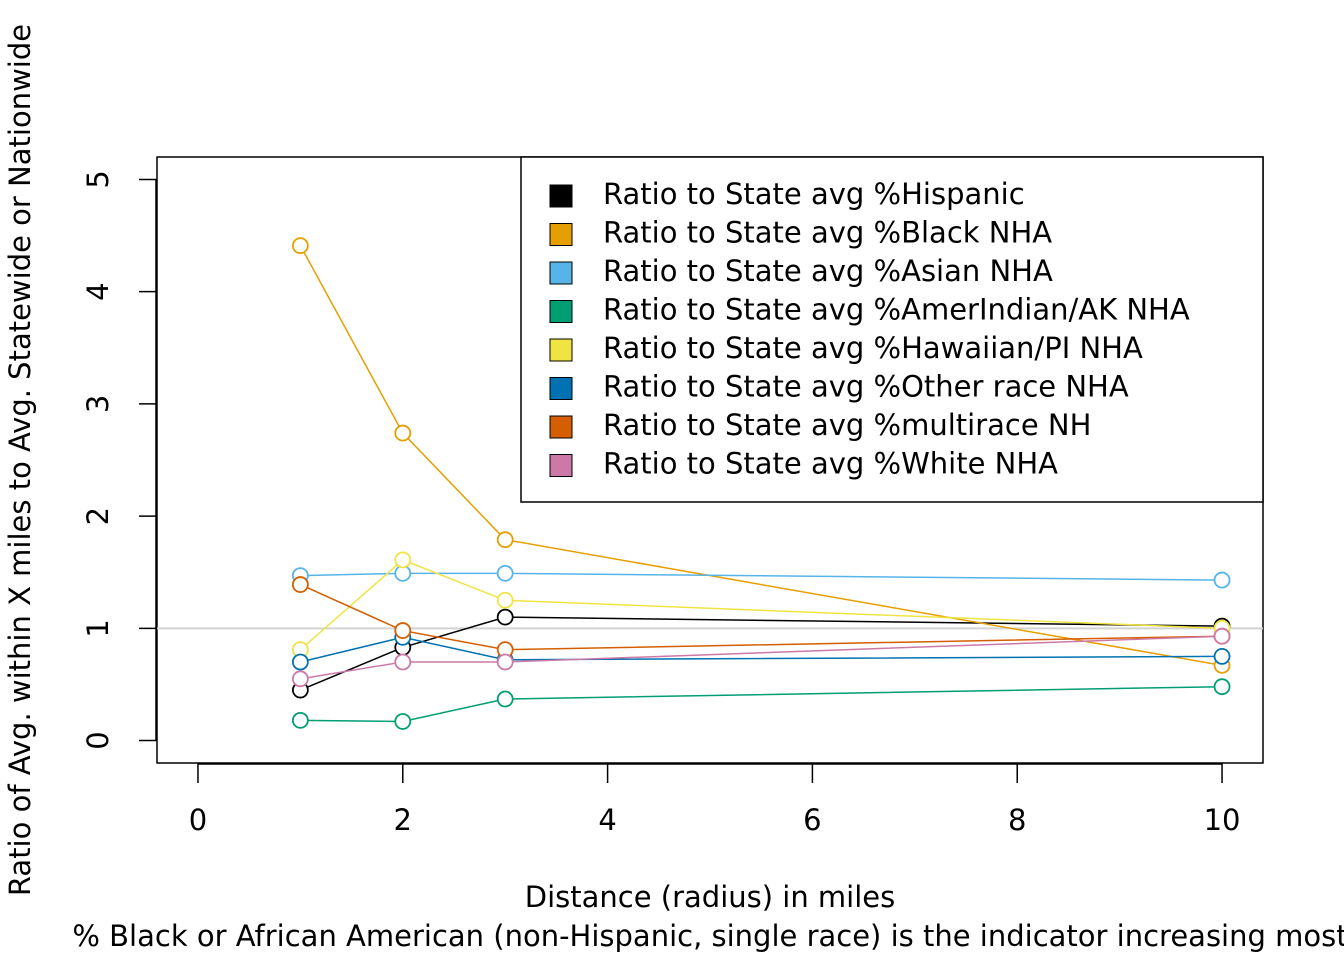 This screenshot has height=960, width=1344. Describe the element at coordinates (98, 628) in the screenshot. I see `y-tick-label: 1` at that location.